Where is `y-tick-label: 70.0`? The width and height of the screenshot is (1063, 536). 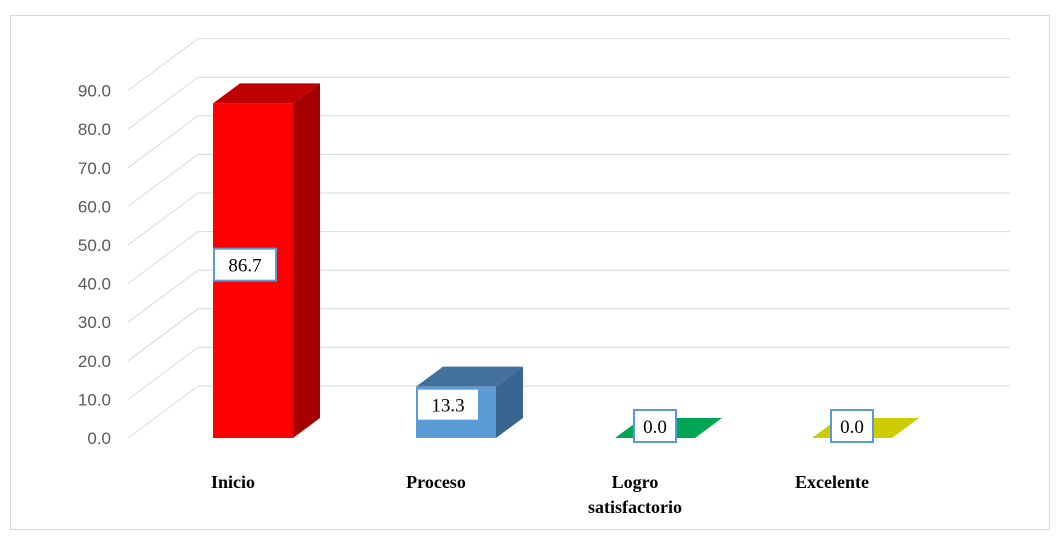
y-tick-label: 70.0 is located at coordinates (94, 168).